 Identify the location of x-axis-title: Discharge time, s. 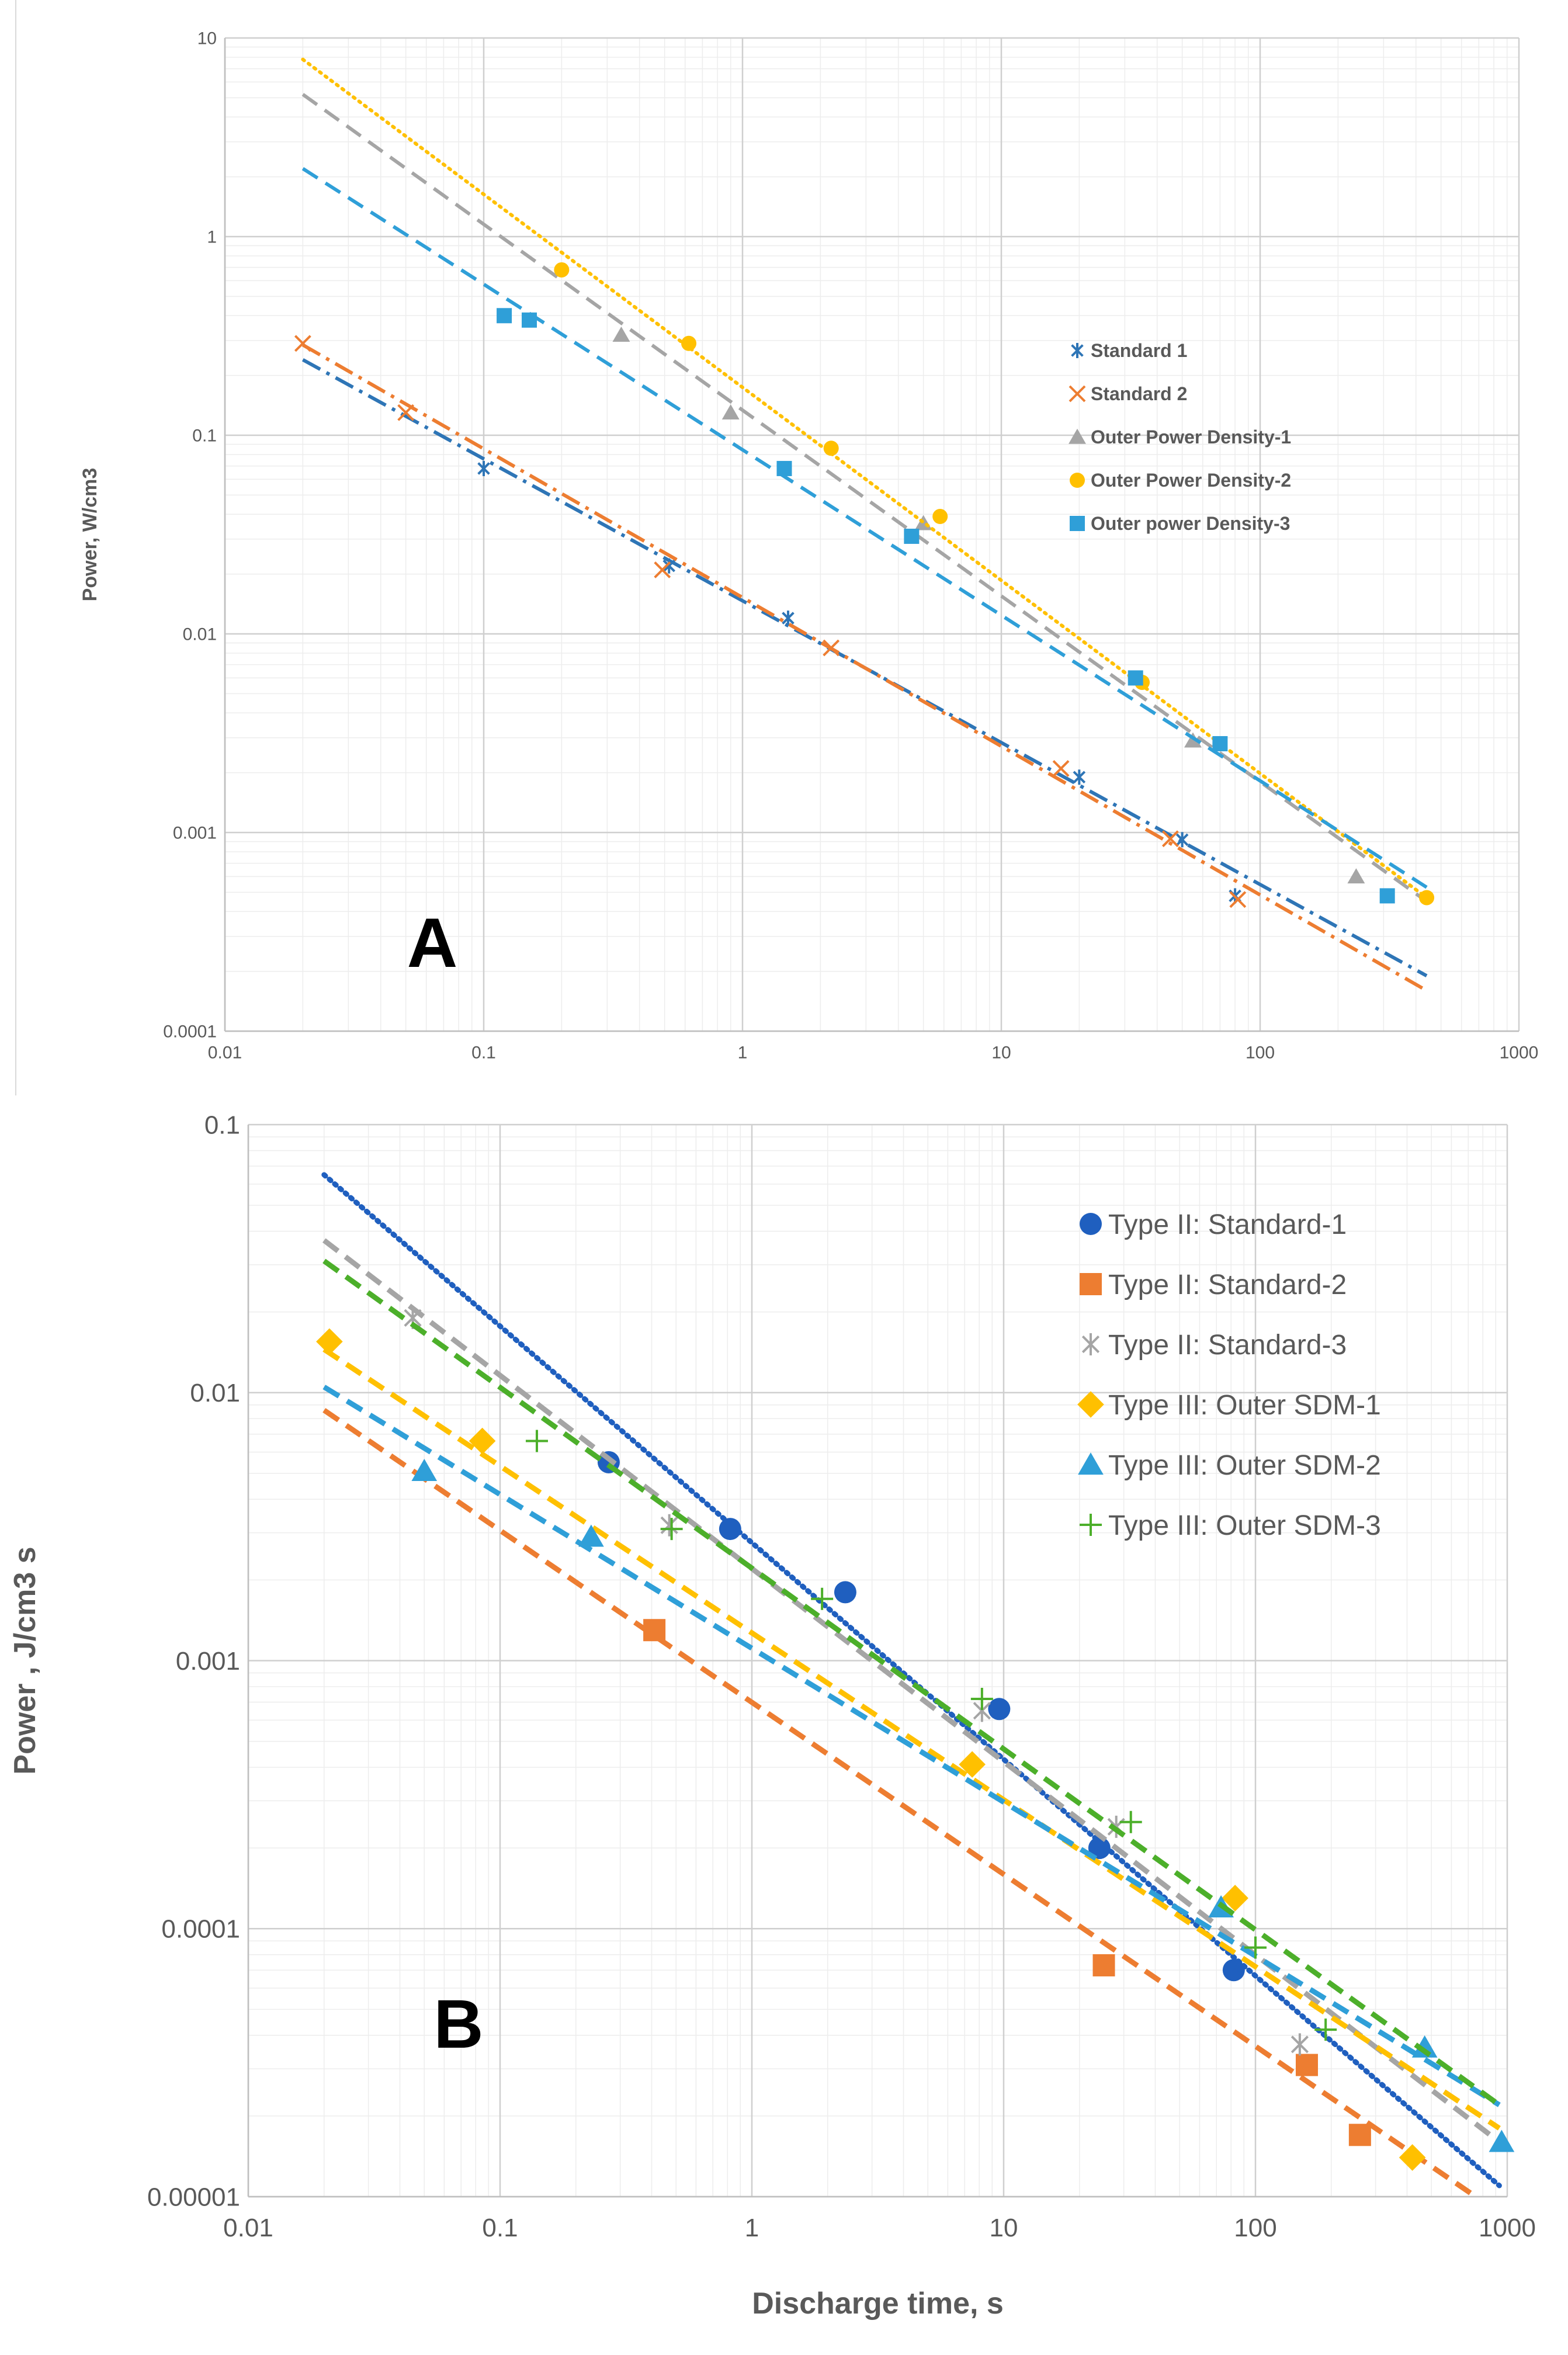
(878, 2304).